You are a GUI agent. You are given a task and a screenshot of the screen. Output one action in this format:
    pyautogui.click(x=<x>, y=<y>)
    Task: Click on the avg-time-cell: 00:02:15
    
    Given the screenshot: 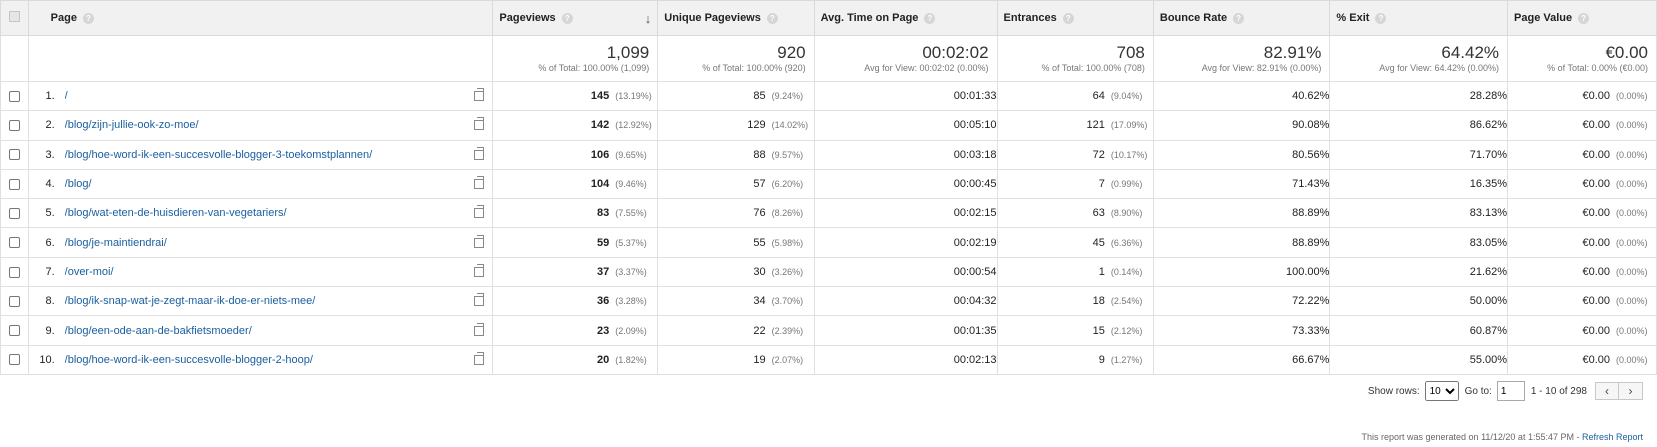 What is the action you would take?
    pyautogui.click(x=905, y=213)
    